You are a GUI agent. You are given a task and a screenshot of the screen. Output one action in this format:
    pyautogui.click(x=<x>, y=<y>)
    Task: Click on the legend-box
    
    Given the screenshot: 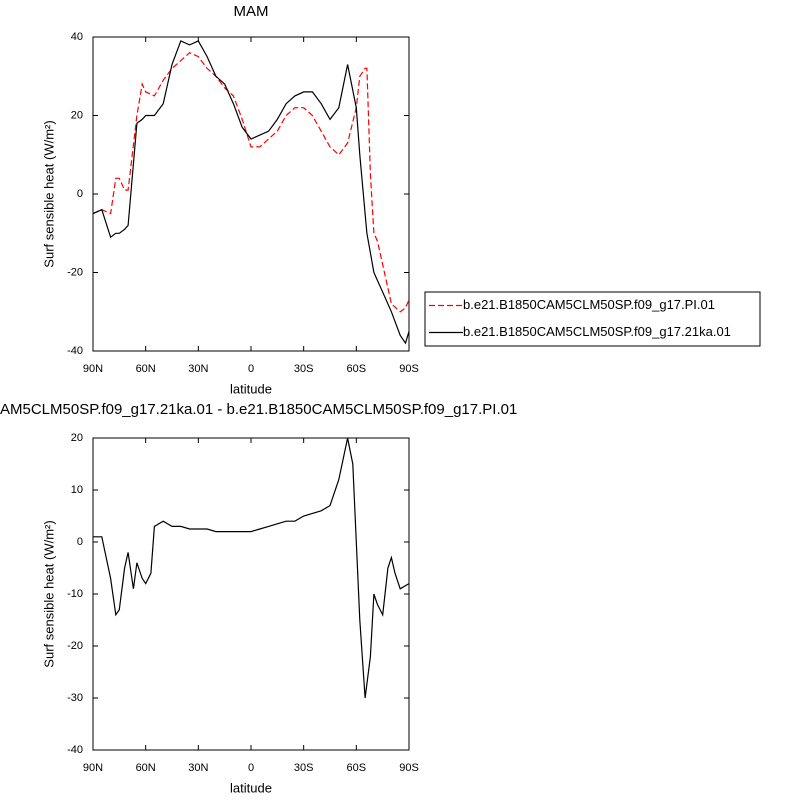 What is the action you would take?
    pyautogui.click(x=592, y=319)
    